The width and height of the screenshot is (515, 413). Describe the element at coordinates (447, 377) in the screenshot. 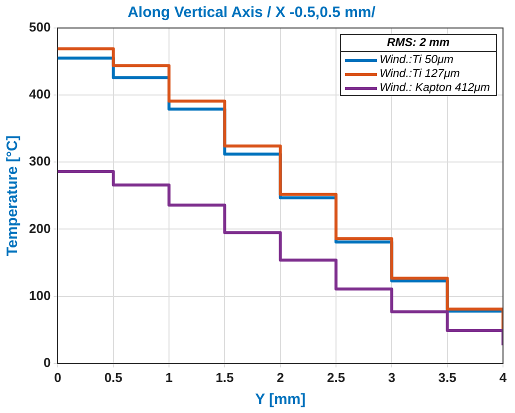

I see `x-tick-label: 3.5` at that location.